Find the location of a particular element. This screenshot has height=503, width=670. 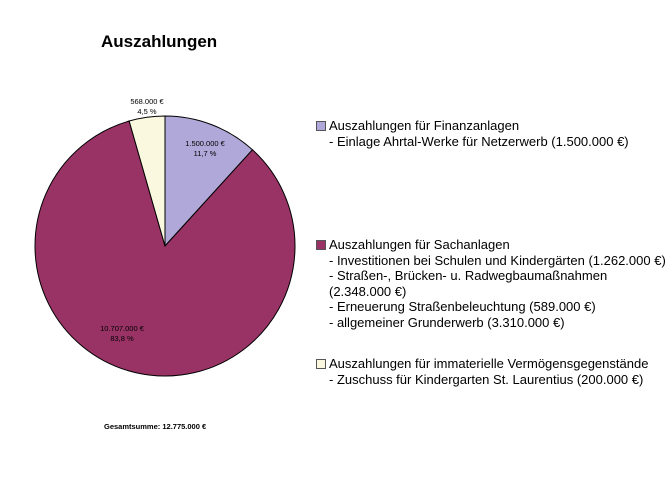

slice-value-label: 1.500.000 € is located at coordinates (205, 143).